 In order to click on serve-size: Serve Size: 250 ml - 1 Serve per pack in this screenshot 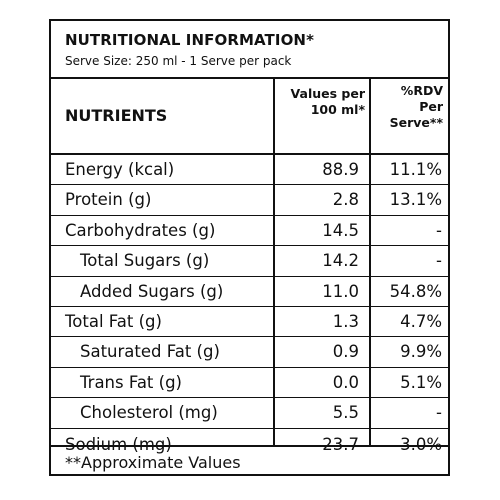, I will do `click(178, 61)`.